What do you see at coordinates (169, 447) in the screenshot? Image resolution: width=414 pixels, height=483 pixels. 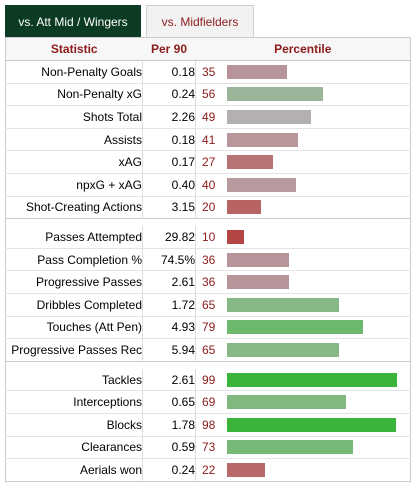 I see `per90-cell: 0.59` at bounding box center [169, 447].